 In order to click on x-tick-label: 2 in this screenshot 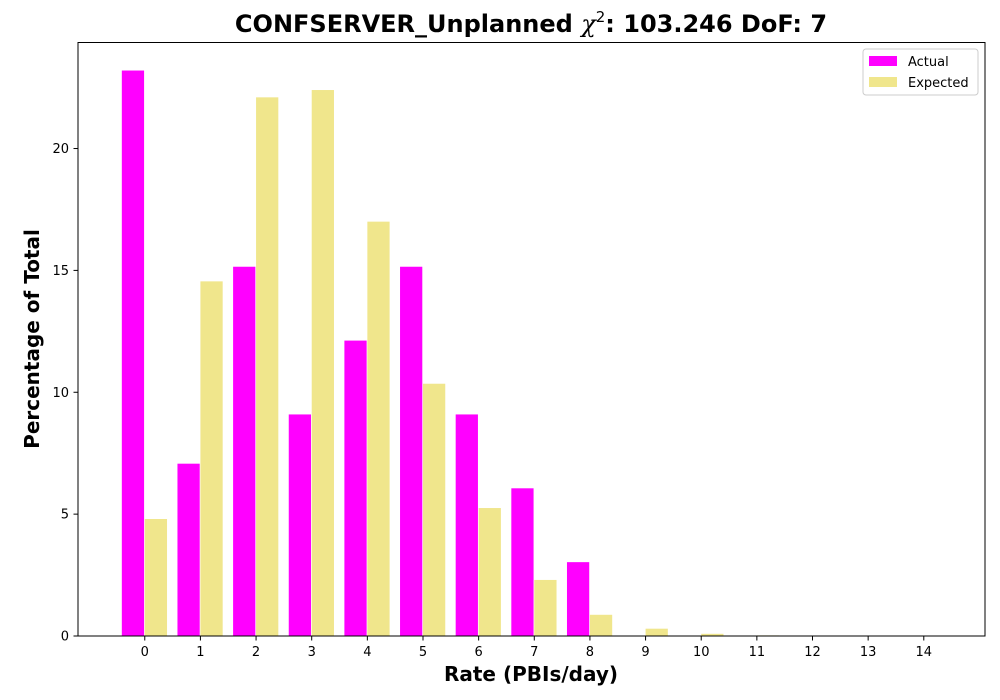, I will do `click(256, 652)`.